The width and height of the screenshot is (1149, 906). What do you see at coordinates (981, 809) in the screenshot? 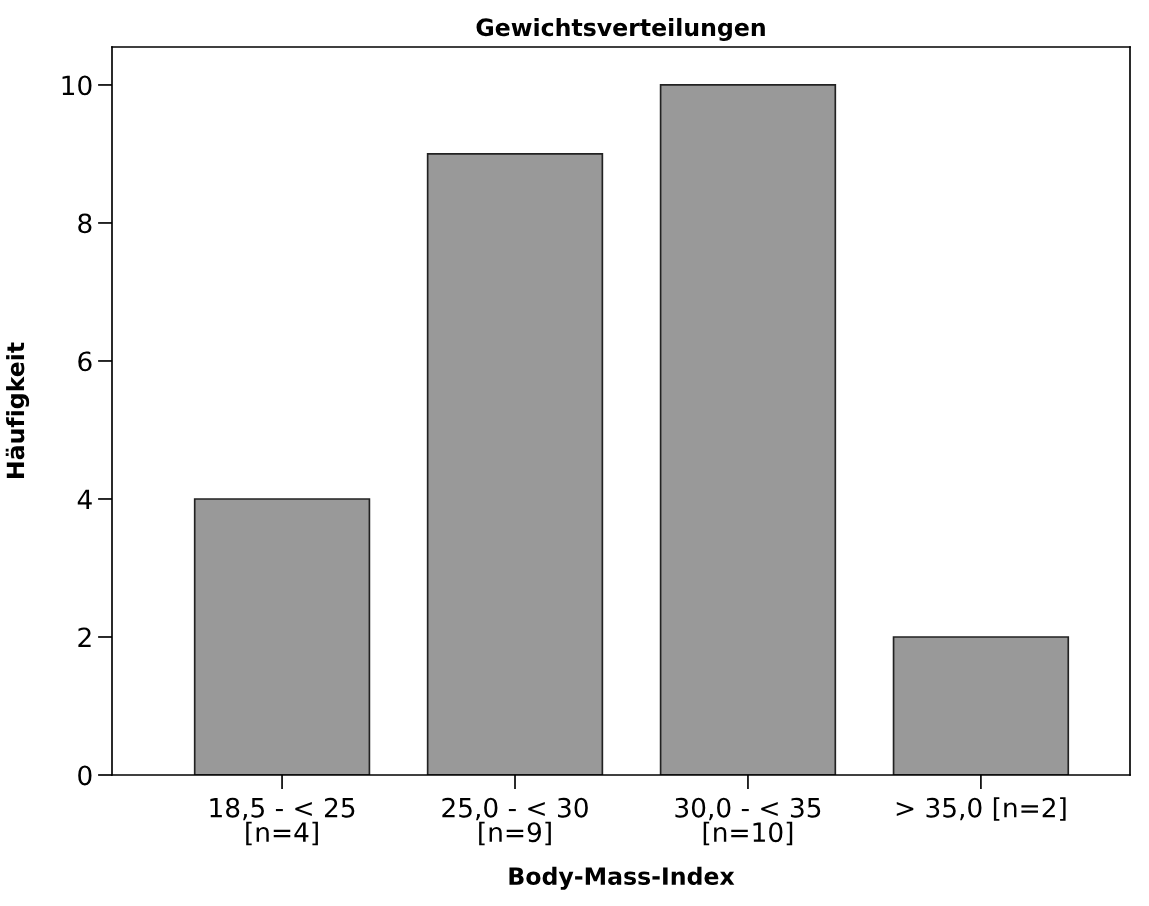
I see `x-tick-label: > 35,0 [n=2]` at bounding box center [981, 809].